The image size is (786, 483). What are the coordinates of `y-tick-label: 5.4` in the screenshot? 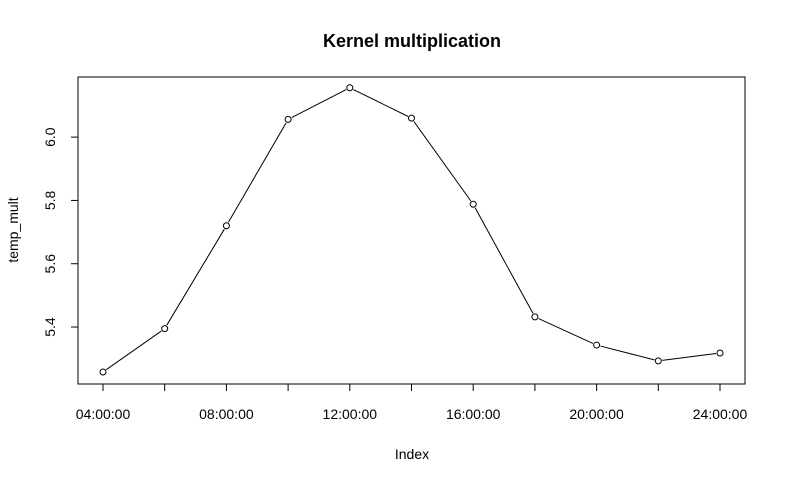 It's located at (50, 327).